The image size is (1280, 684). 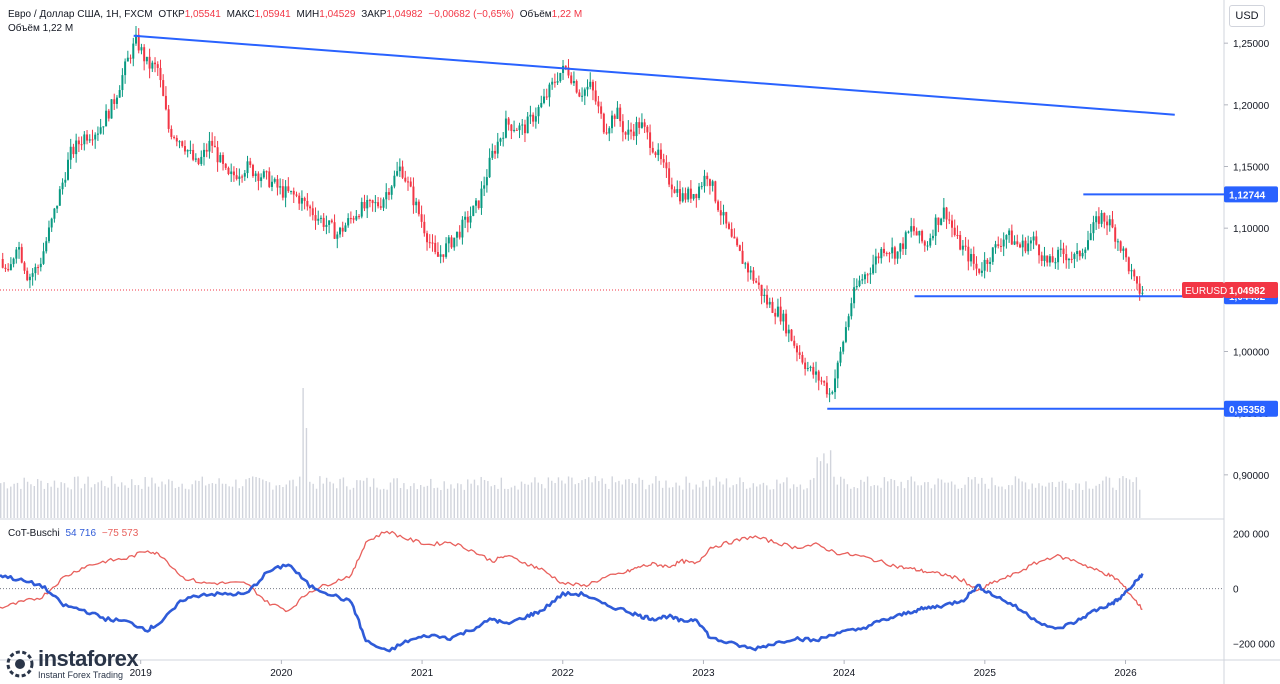 What do you see at coordinates (1247, 16) in the screenshot?
I see `currency-button: USD` at bounding box center [1247, 16].